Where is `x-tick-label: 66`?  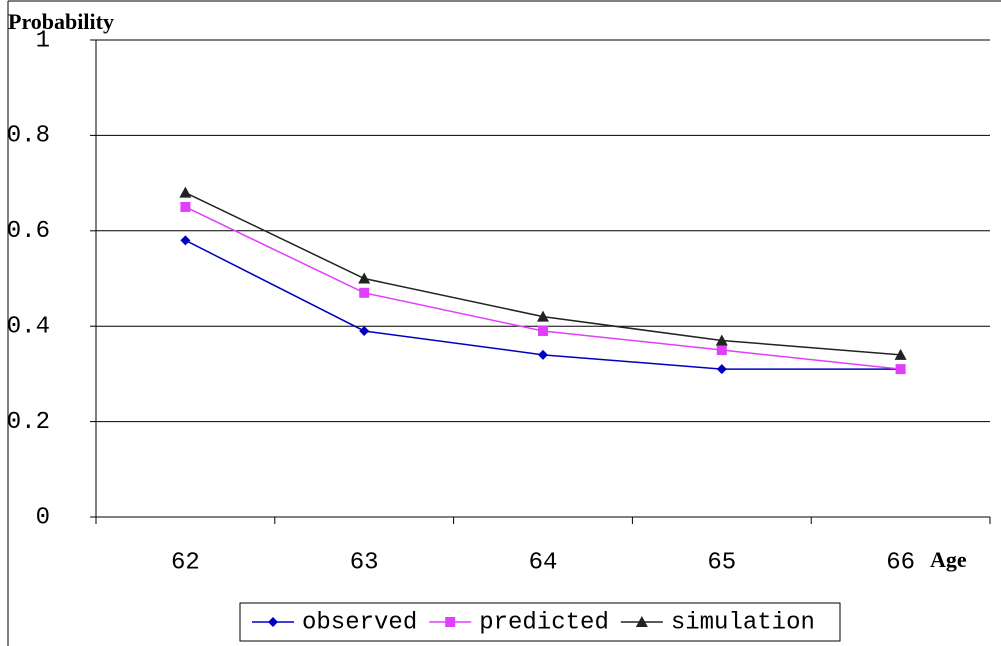 x-tick-label: 66 is located at coordinates (900, 562).